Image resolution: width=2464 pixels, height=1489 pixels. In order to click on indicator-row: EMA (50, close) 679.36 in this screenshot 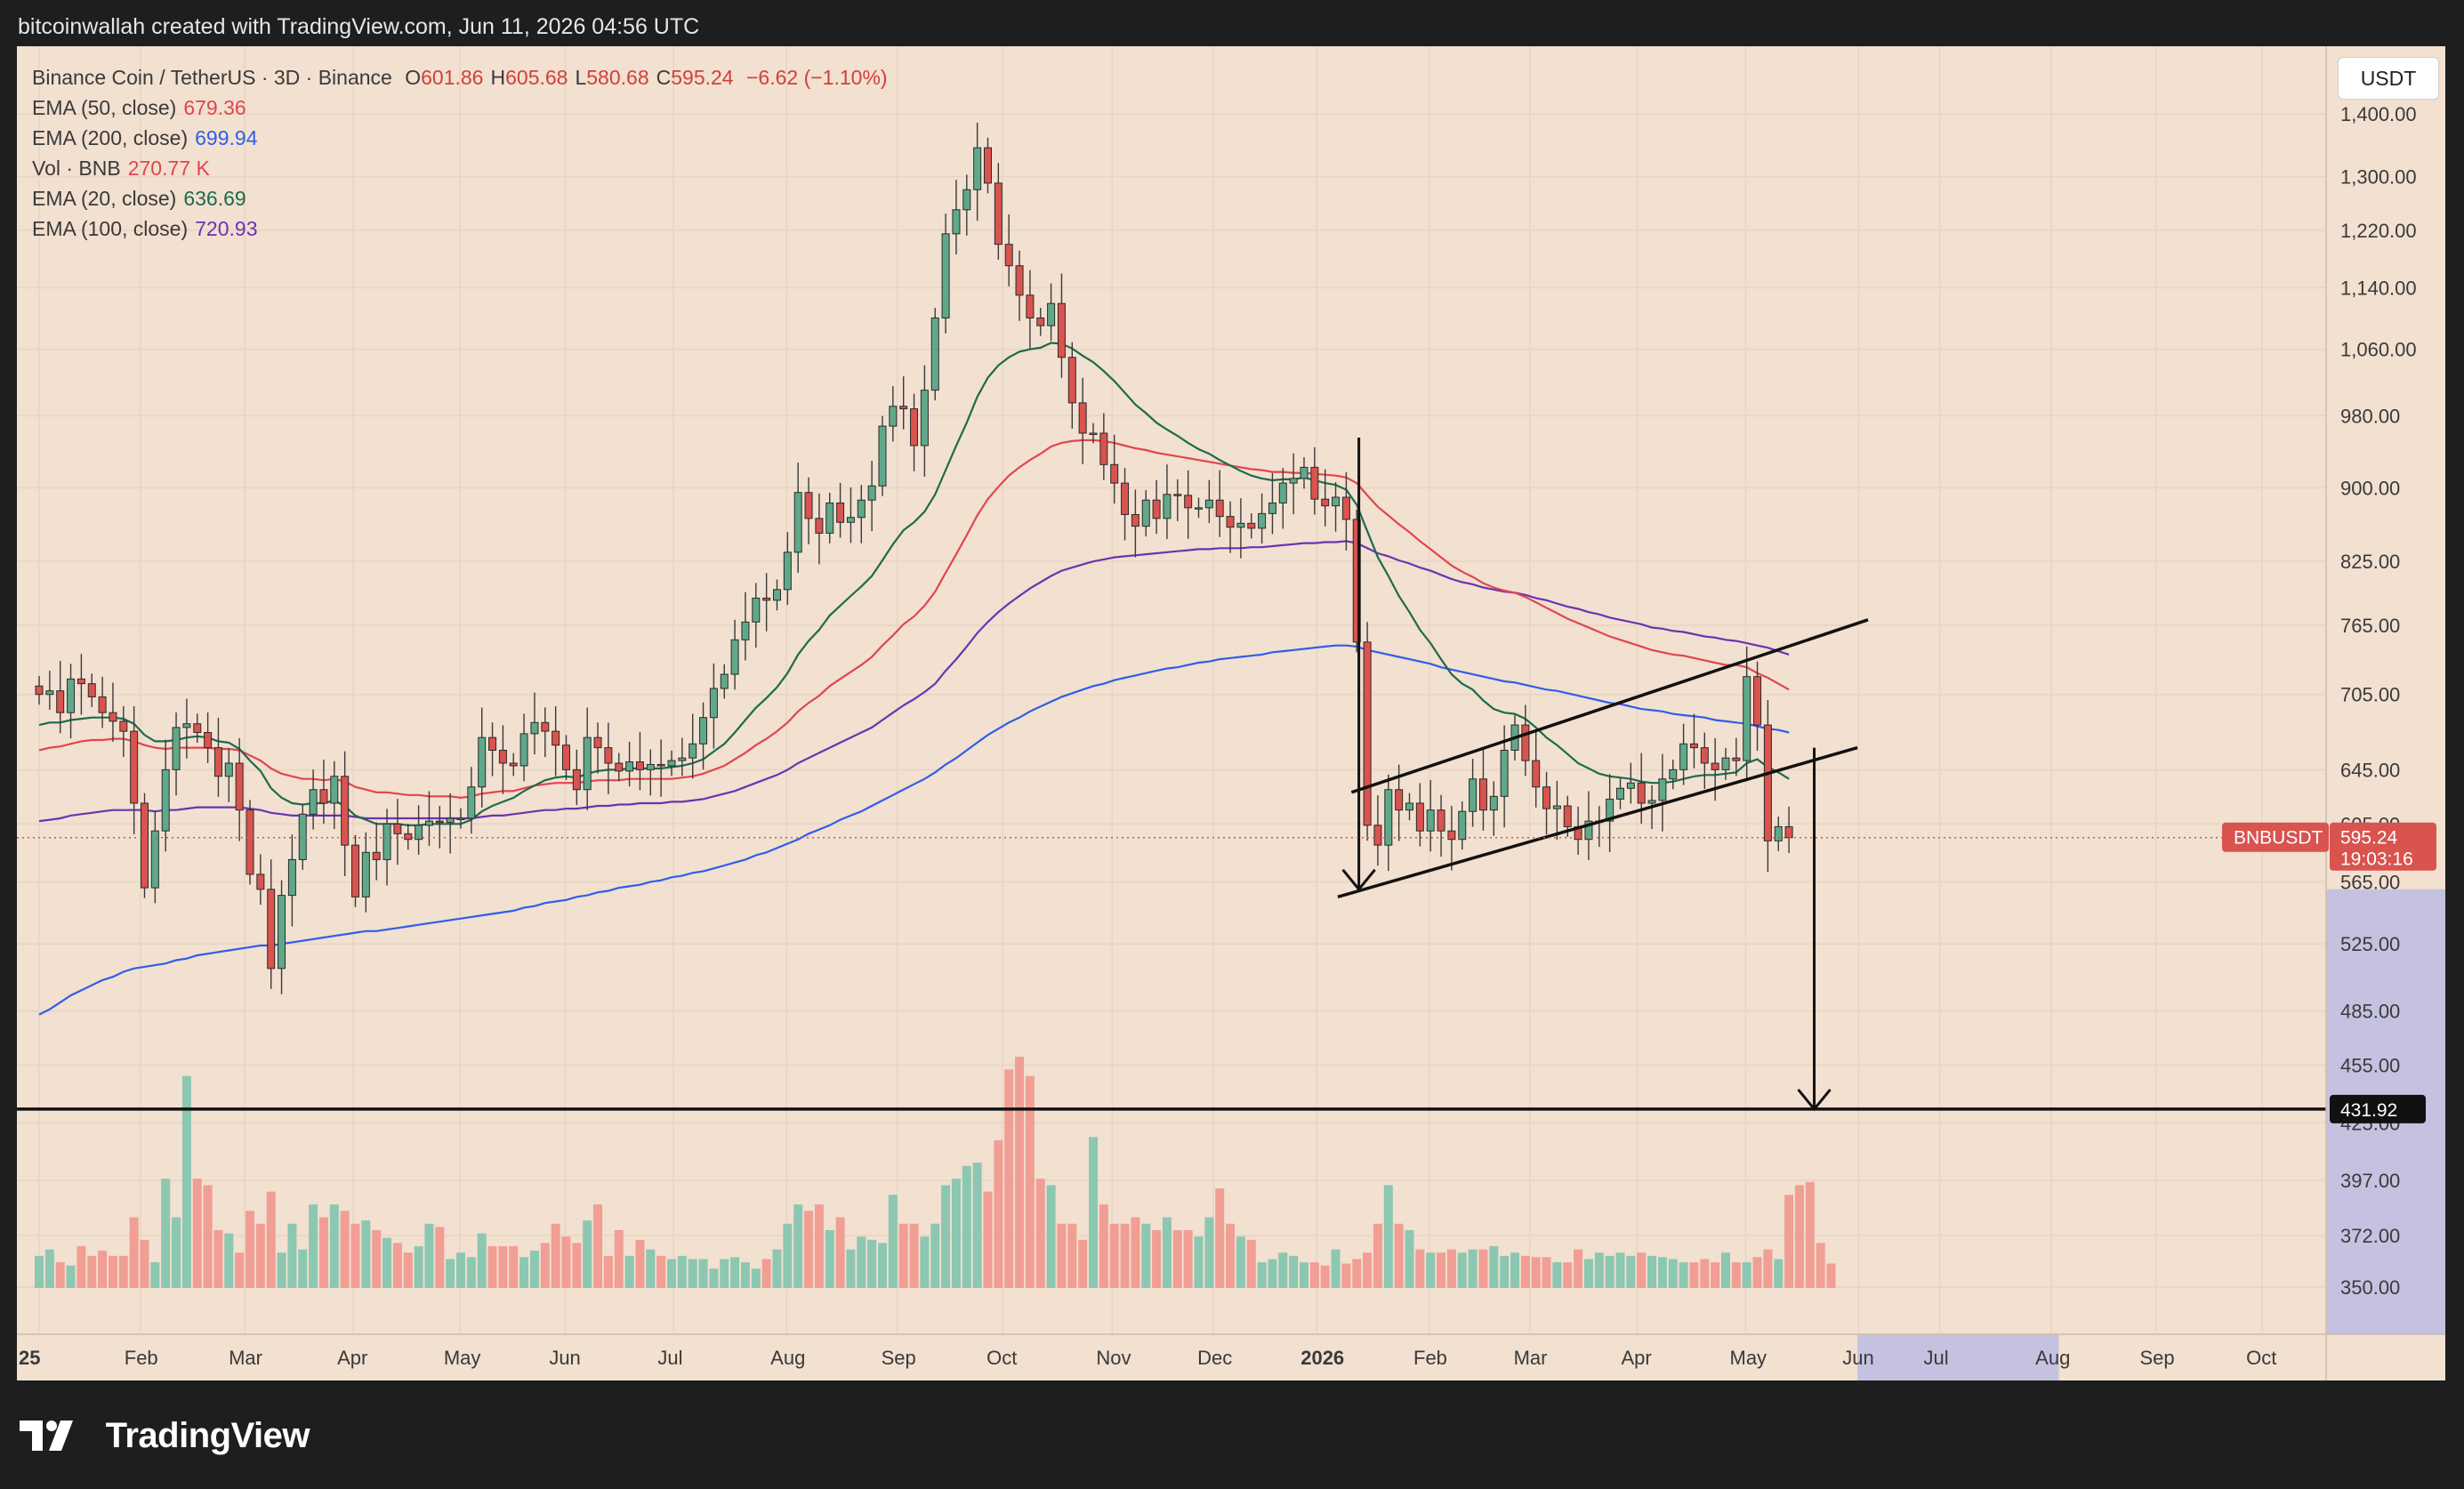, I will do `click(460, 108)`.